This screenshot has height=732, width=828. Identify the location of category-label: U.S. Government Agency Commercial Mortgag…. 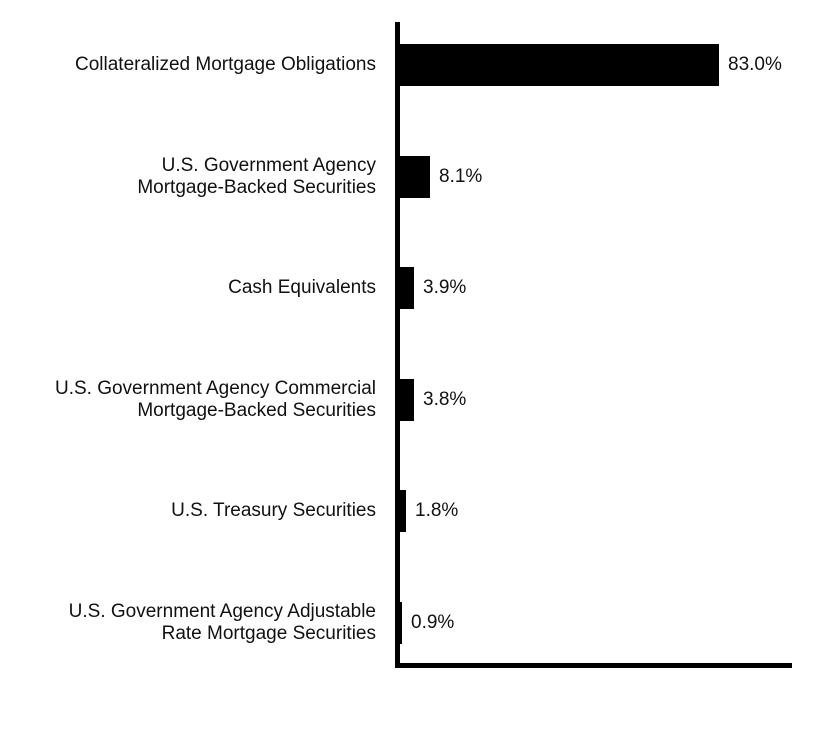
(215, 399).